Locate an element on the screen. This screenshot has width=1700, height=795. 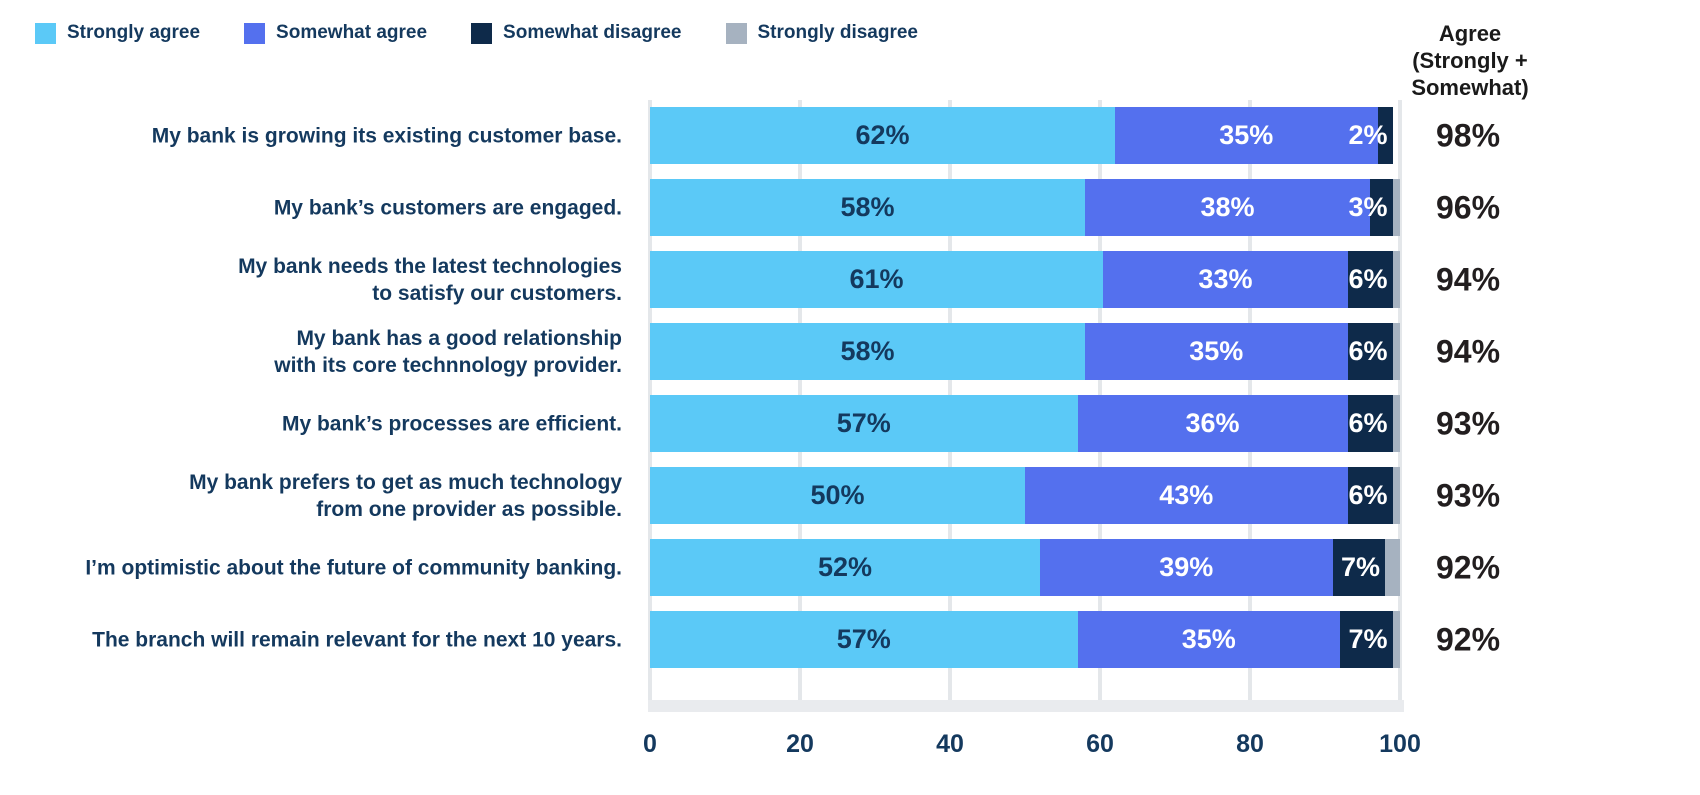
bar-segment-somewhat-agree: 33% is located at coordinates (1225, 279).